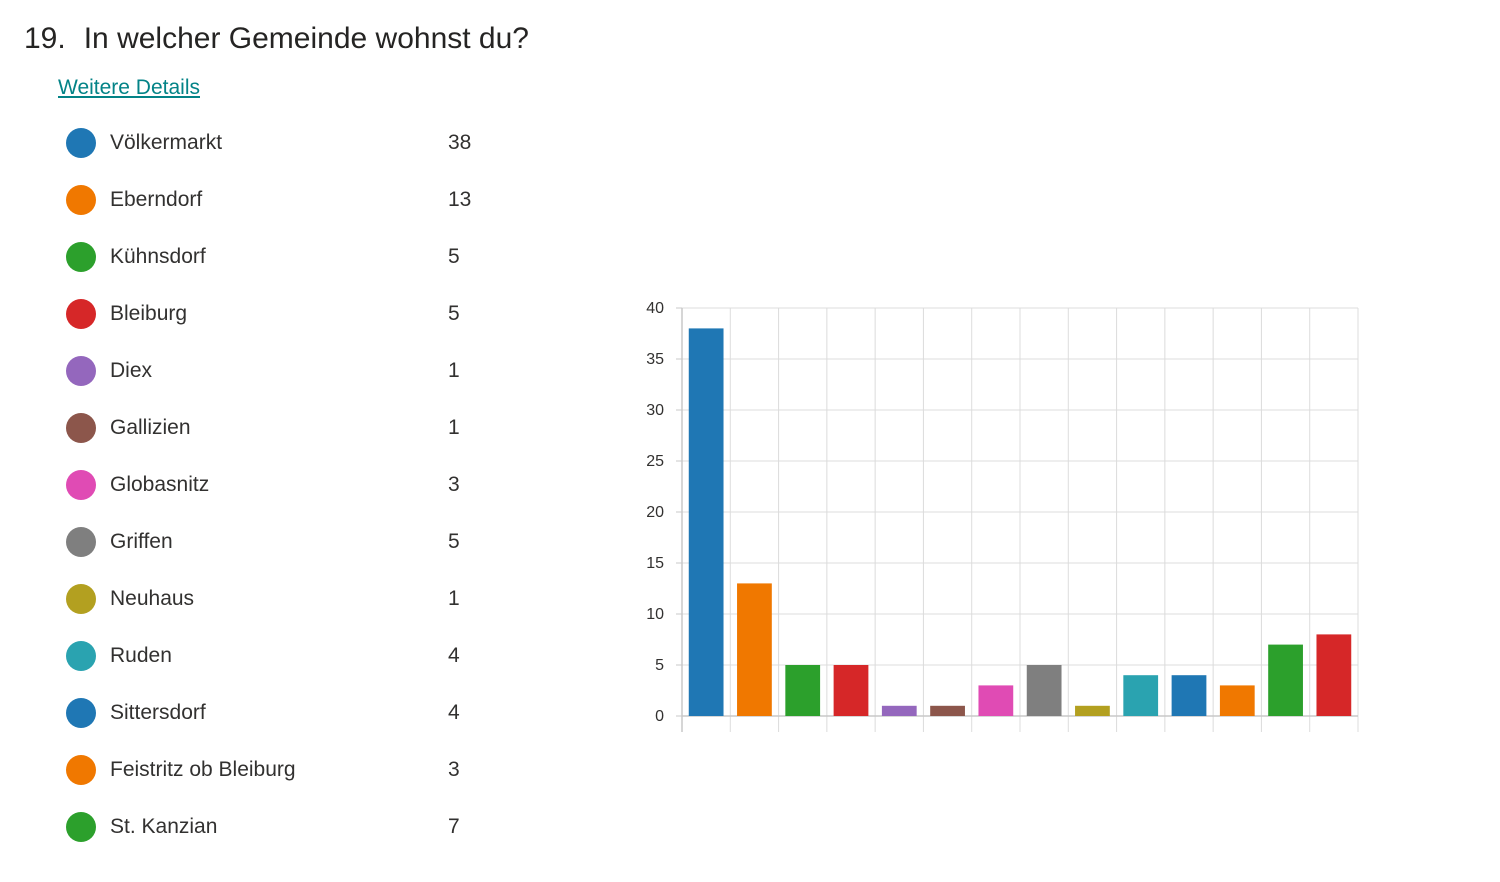 Image resolution: width=1500 pixels, height=882 pixels. Describe the element at coordinates (163, 827) in the screenshot. I see `legend-label: St. Kanzian` at that location.